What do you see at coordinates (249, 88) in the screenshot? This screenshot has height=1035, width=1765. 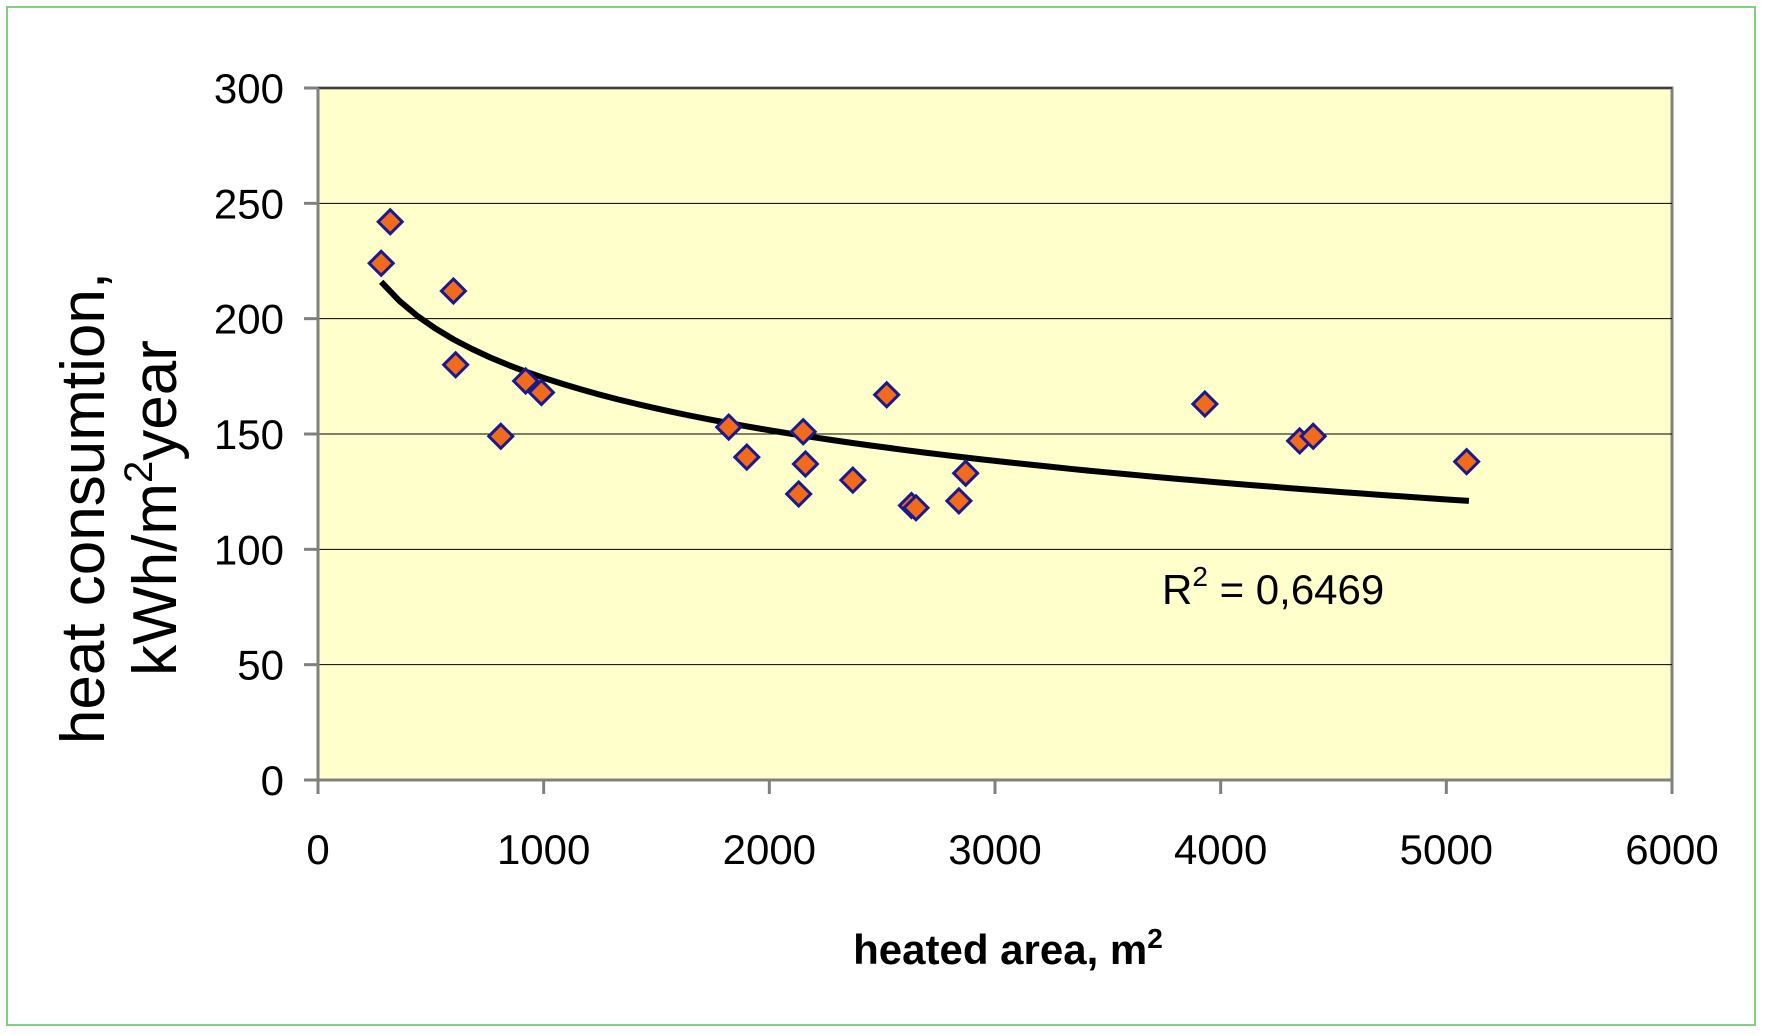 I see `y-tick-label: 300` at bounding box center [249, 88].